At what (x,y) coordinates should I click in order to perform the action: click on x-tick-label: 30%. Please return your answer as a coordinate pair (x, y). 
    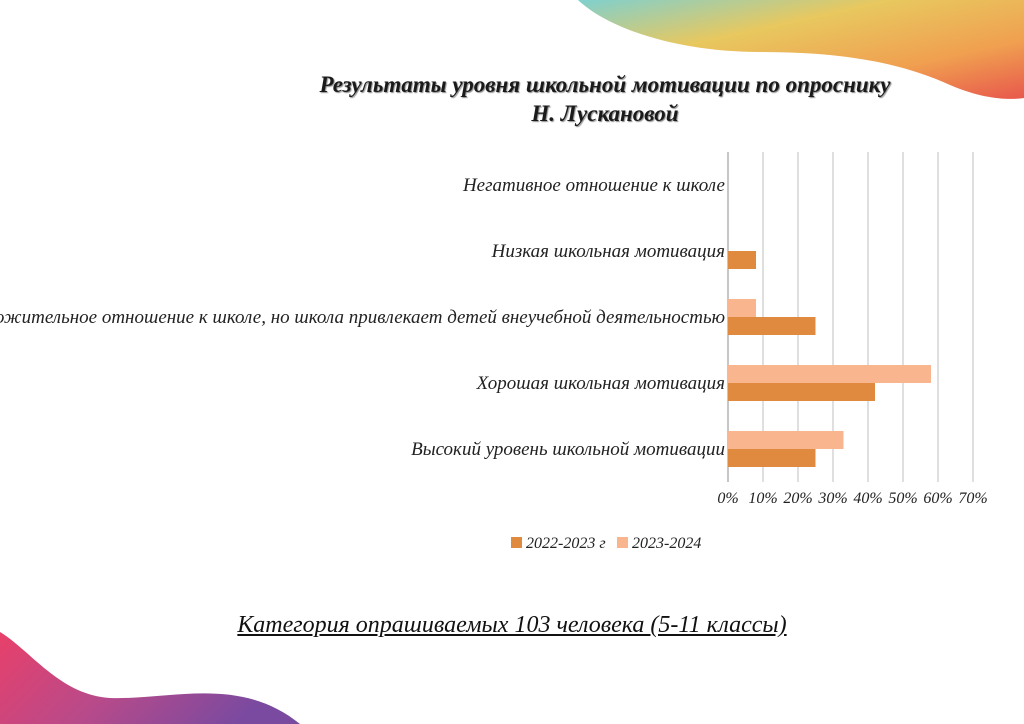
    Looking at the image, I should click on (832, 498).